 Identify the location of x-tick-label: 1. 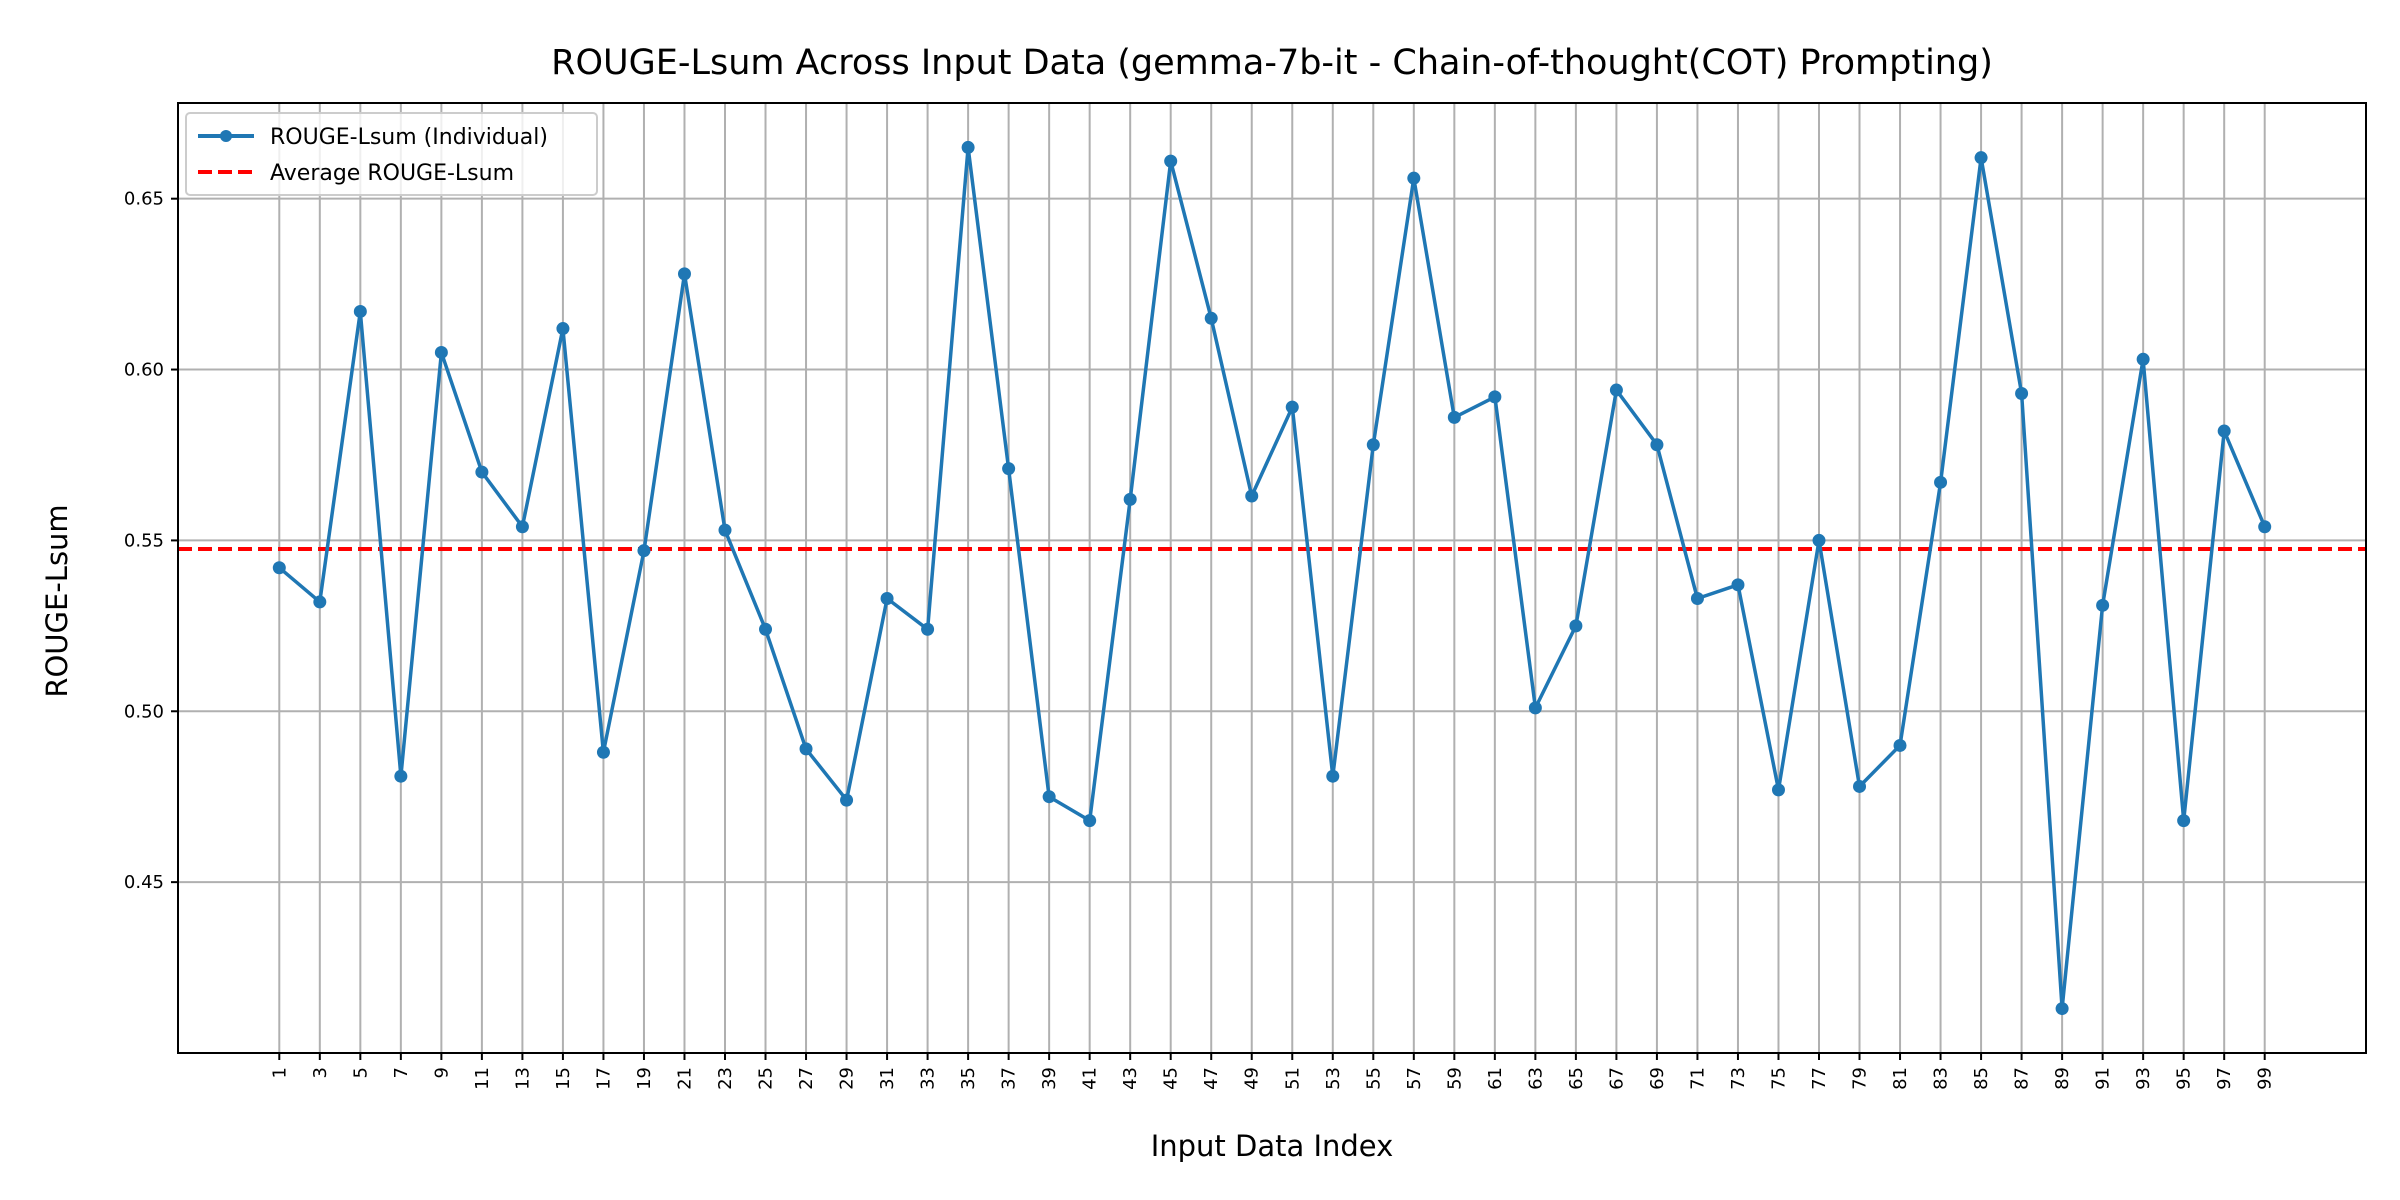
(279, 1072).